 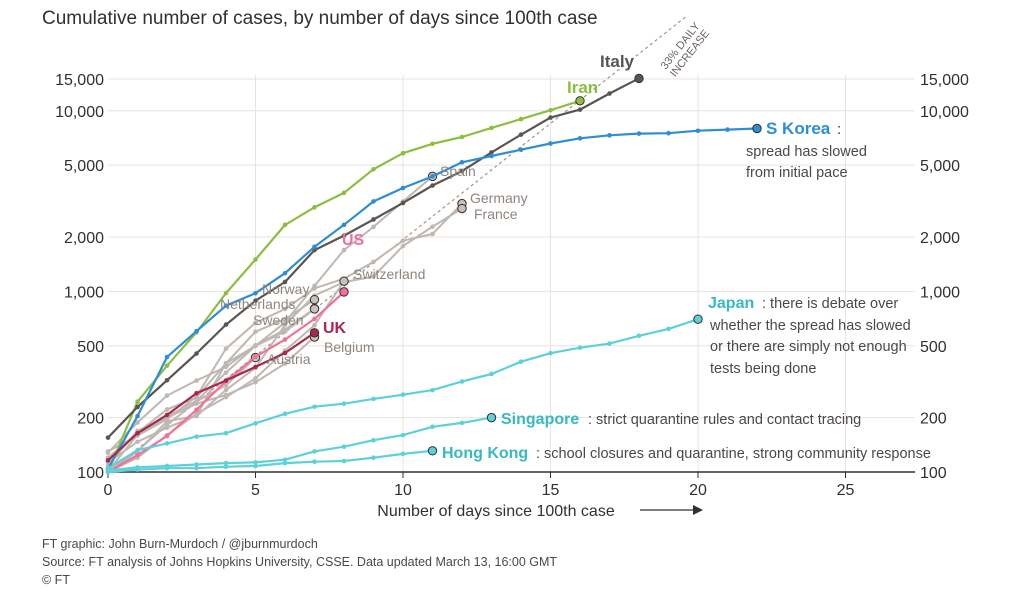 What do you see at coordinates (798, 128) in the screenshot?
I see `label-skorea: S Korea` at bounding box center [798, 128].